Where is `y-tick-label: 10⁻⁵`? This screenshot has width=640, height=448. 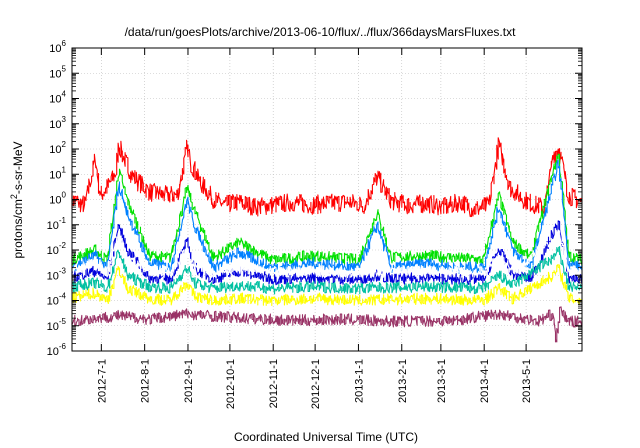
y-tick-label: 10⁻⁵ is located at coordinates (57, 325).